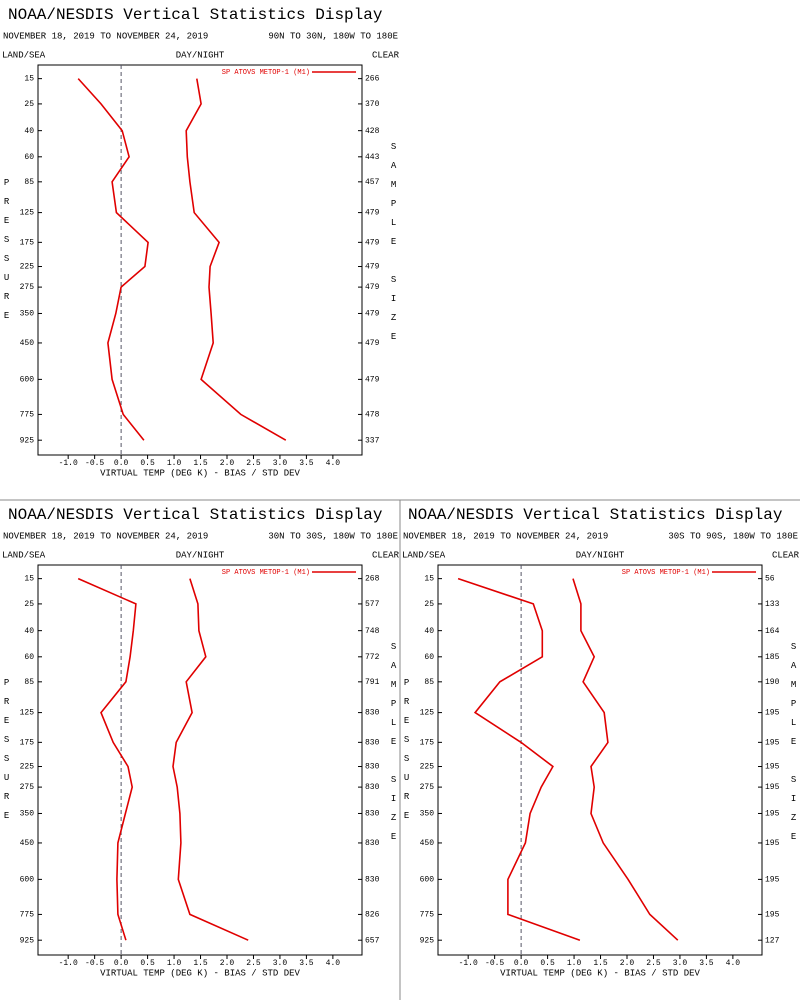 This screenshot has width=800, height=1000. I want to click on x-tick-label: 4.0, so click(333, 963).